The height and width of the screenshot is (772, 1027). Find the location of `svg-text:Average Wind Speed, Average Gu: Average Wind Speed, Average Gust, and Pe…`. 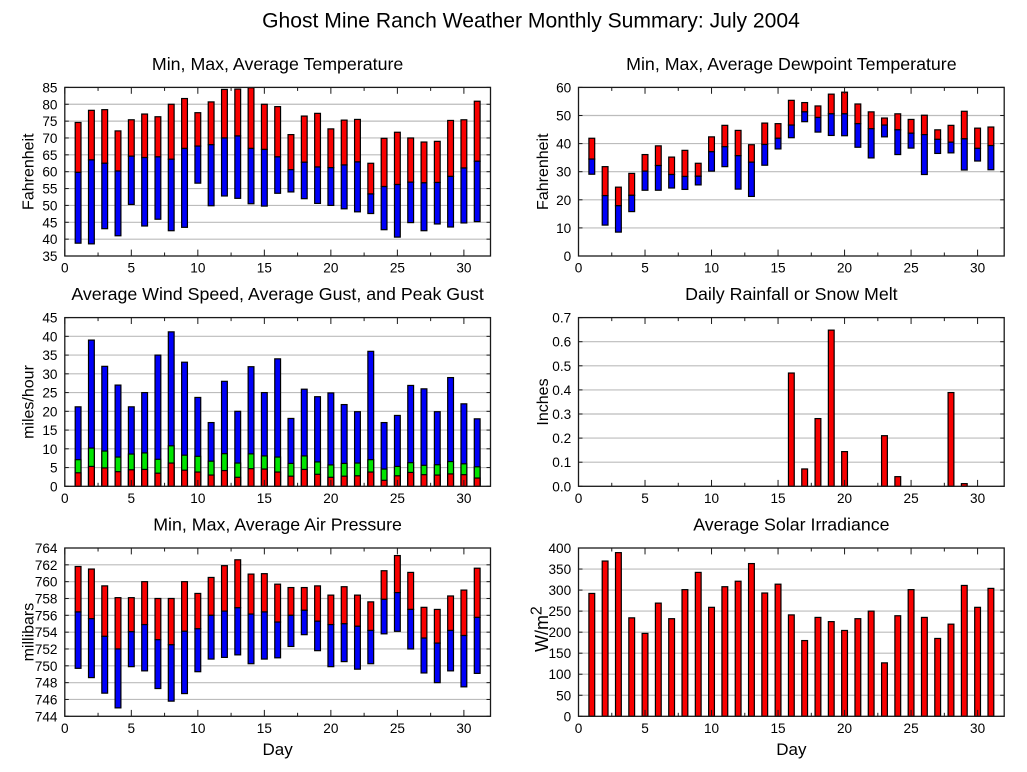

svg-text:Average Wind Speed, Average Gu: Average Wind Speed, Average Gust, and Pe… is located at coordinates (277, 294).